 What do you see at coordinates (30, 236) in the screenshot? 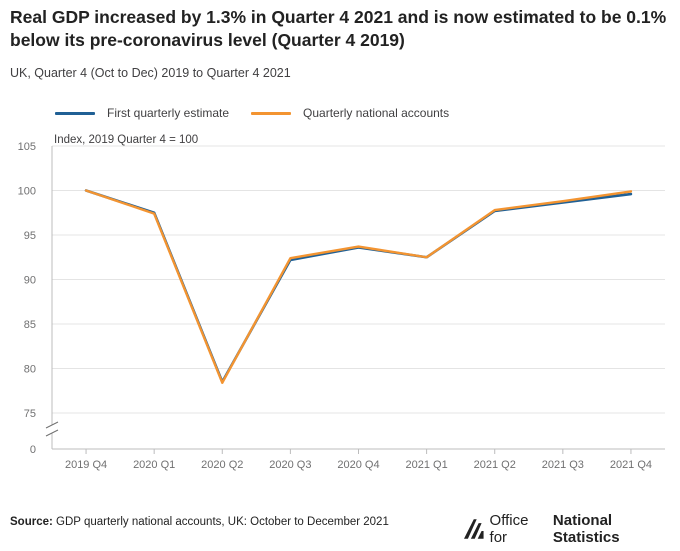
I see `y-tick-label-95: 95` at bounding box center [30, 236].